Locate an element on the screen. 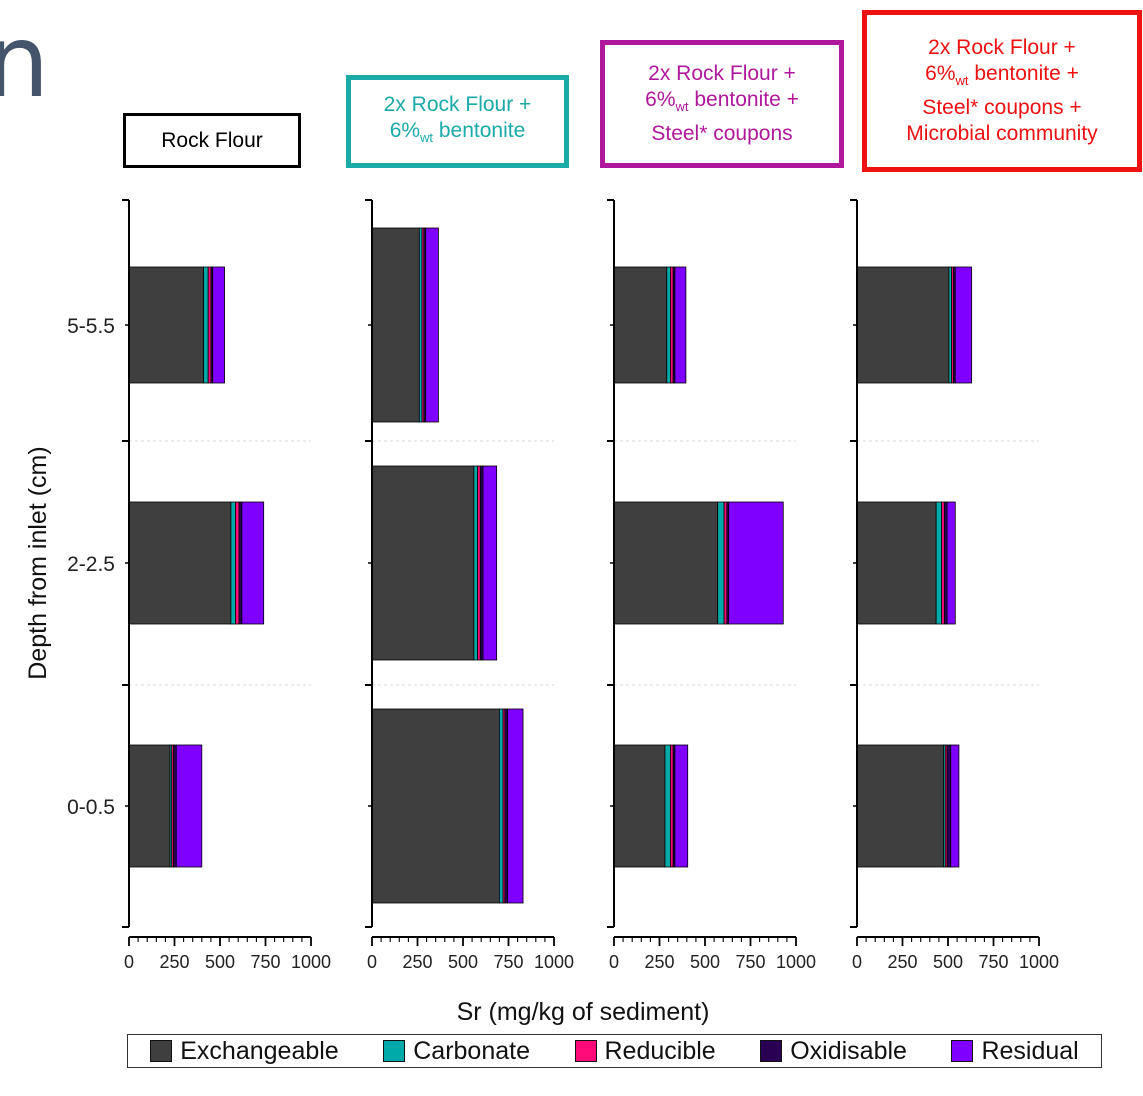 Image resolution: width=1143 pixels, height=1096 pixels. bar-3-0-0-5-residual is located at coordinates (681, 806).